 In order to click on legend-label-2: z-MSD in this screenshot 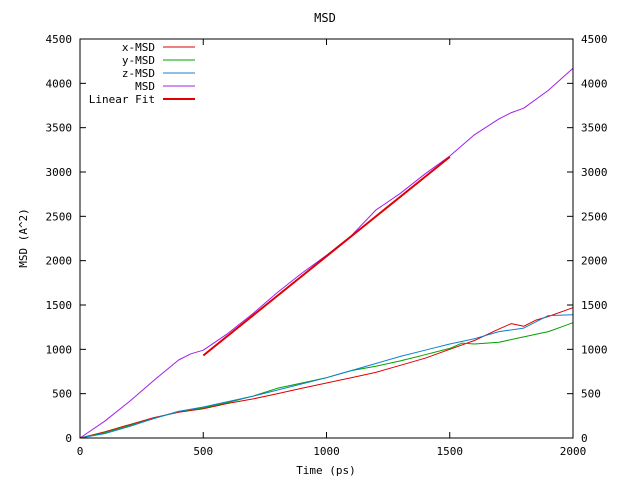, I will do `click(138, 73)`.